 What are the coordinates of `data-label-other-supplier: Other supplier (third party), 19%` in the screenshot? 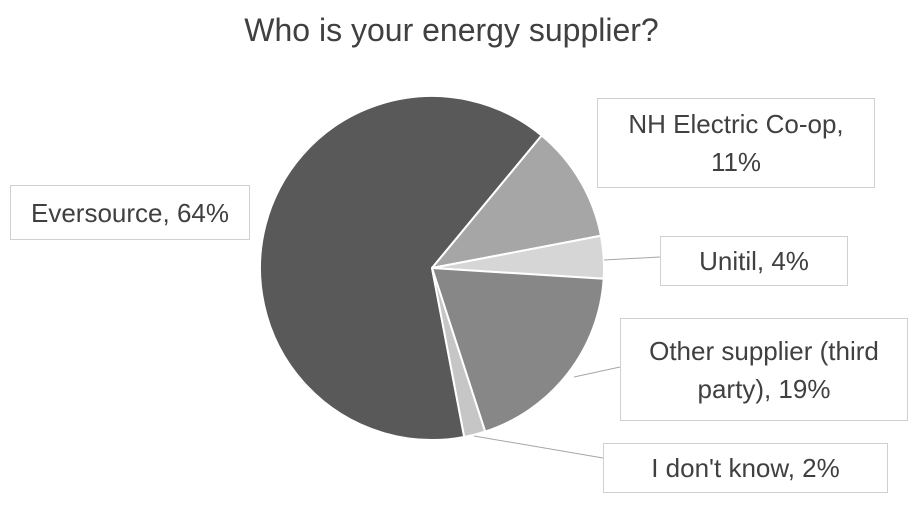 It's located at (764, 369).